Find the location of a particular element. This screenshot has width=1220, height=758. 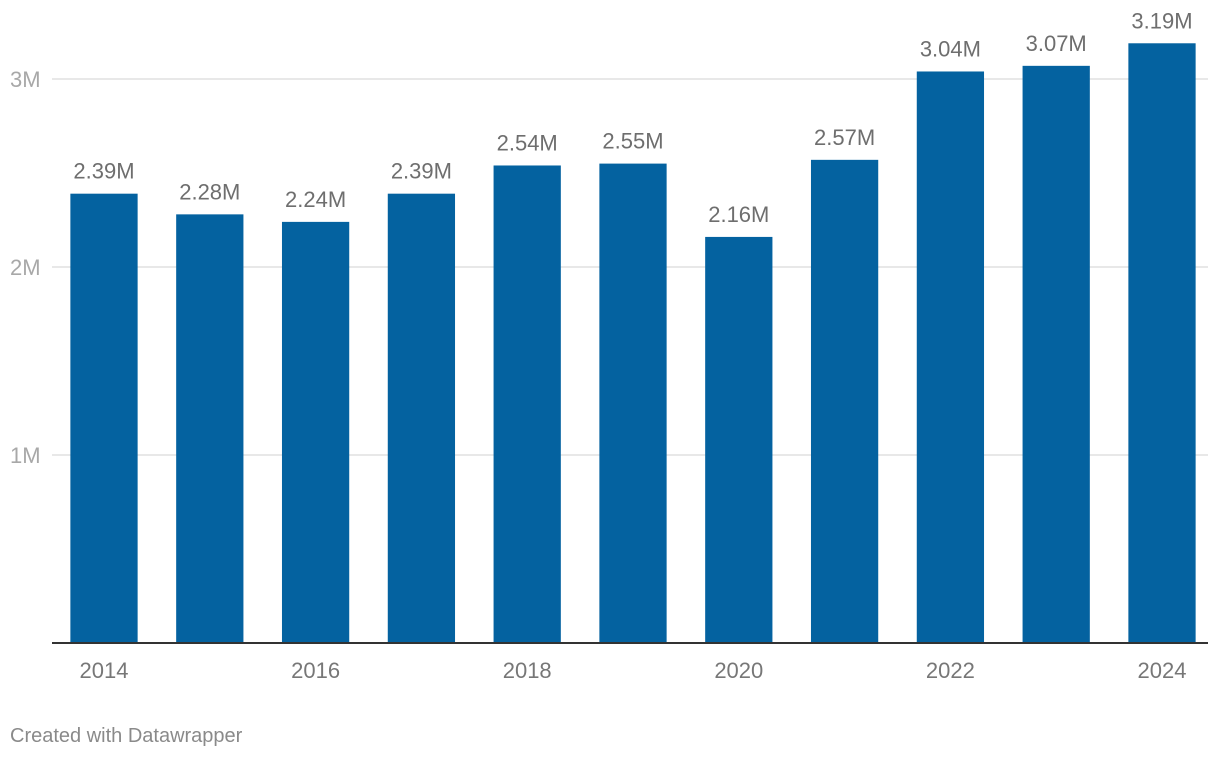

x-tick-label-2024: 2024 is located at coordinates (1162, 670).